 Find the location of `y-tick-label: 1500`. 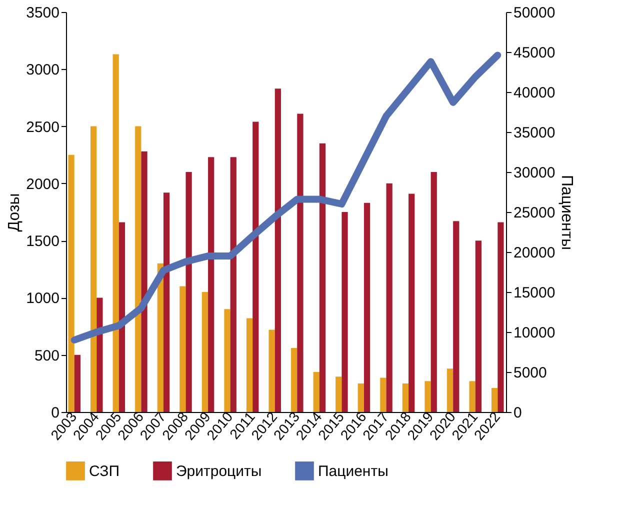

y-tick-label: 1500 is located at coordinates (43, 241).